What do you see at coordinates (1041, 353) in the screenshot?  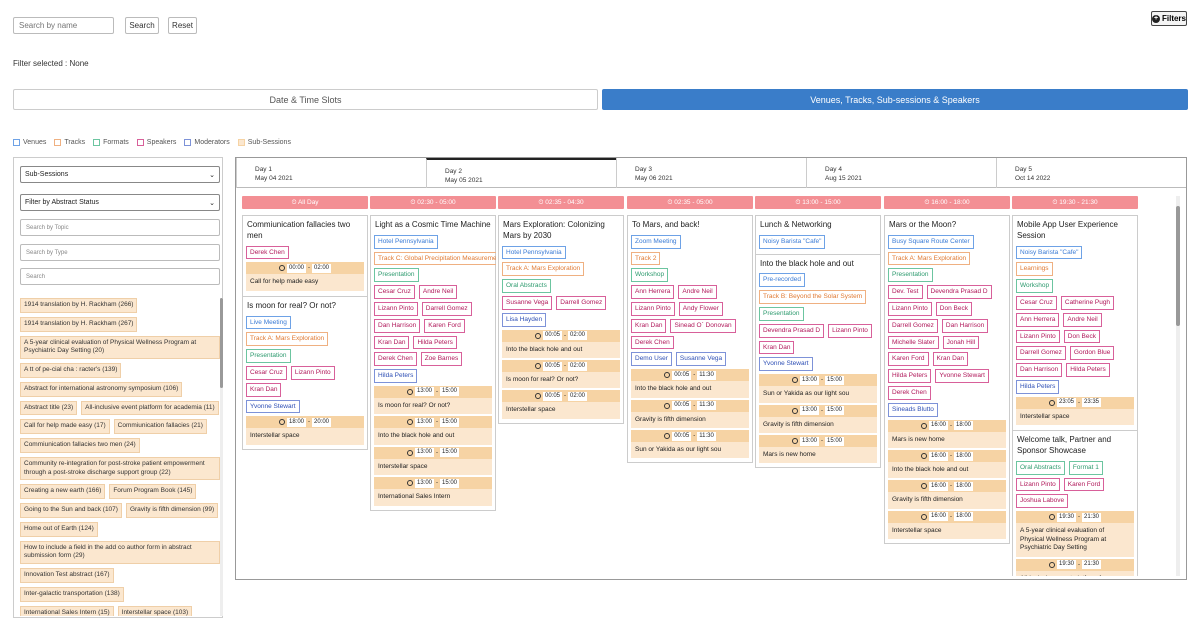 I see `speaker-chip: Darrell Gomez` at bounding box center [1041, 353].